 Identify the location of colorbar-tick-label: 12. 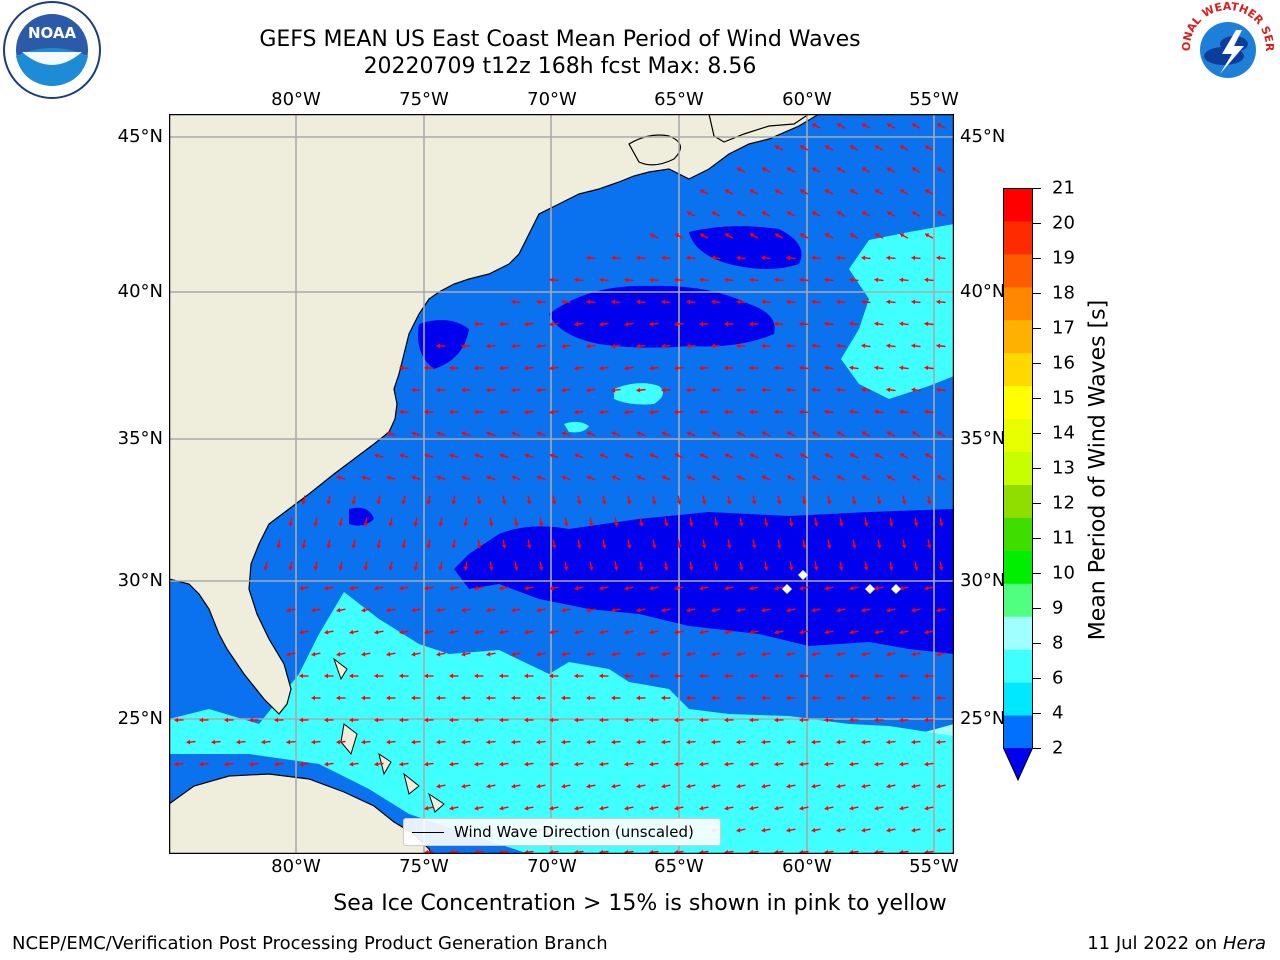
(1063, 503).